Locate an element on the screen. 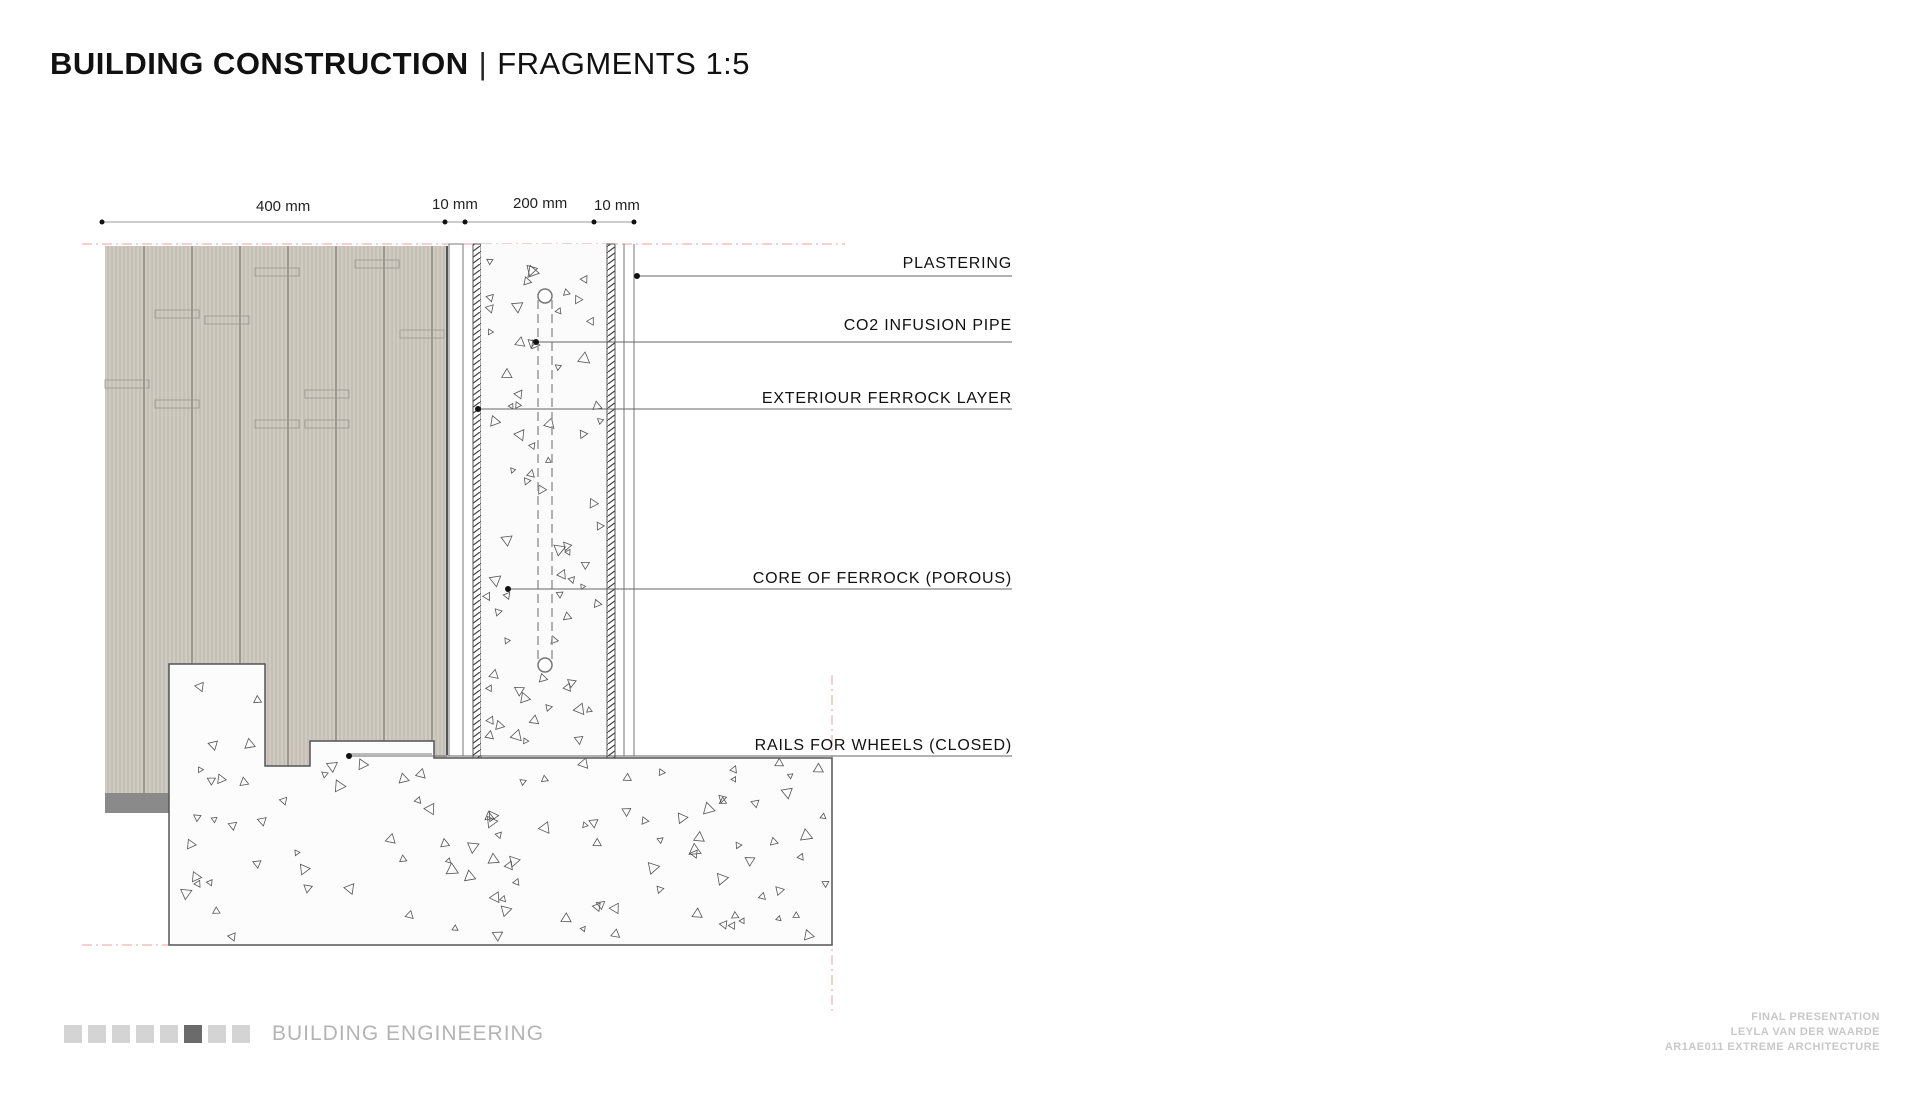 This screenshot has width=1920, height=1097. callout-plastering: PLASTERING is located at coordinates (957, 263).